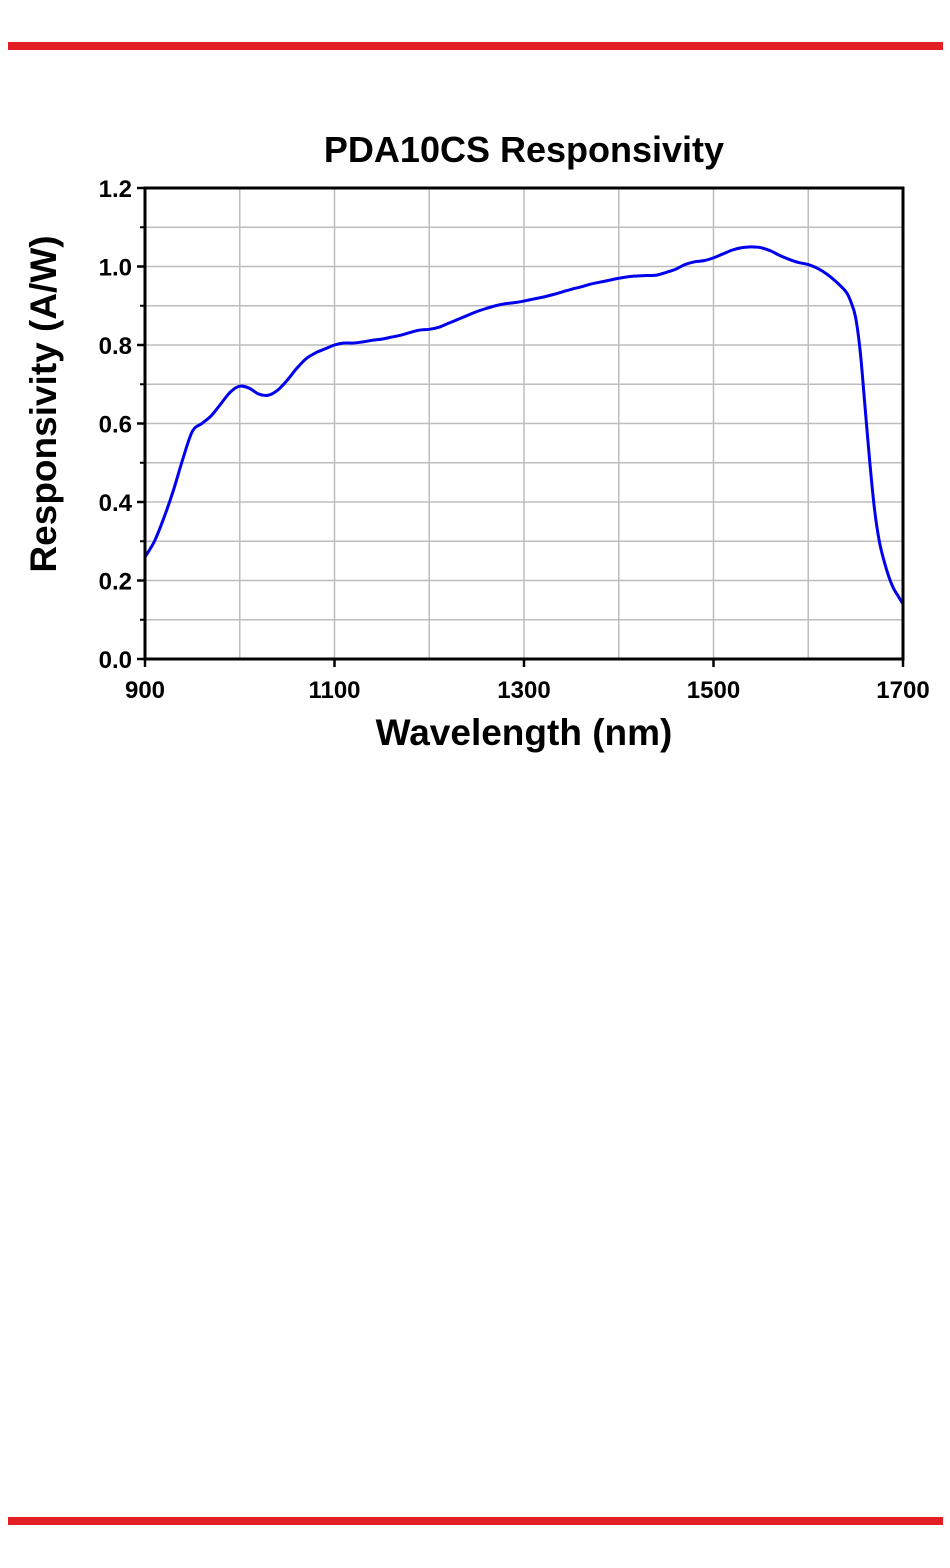  Describe the element at coordinates (713, 690) in the screenshot. I see `x-tick-label: 1500` at that location.